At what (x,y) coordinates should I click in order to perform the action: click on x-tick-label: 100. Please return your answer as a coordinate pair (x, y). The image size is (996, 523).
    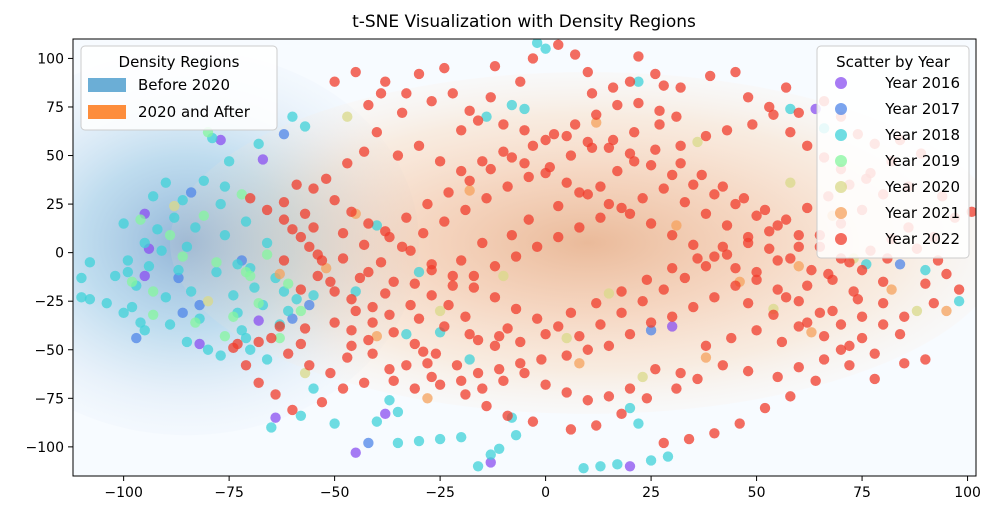
    Looking at the image, I should click on (967, 493).